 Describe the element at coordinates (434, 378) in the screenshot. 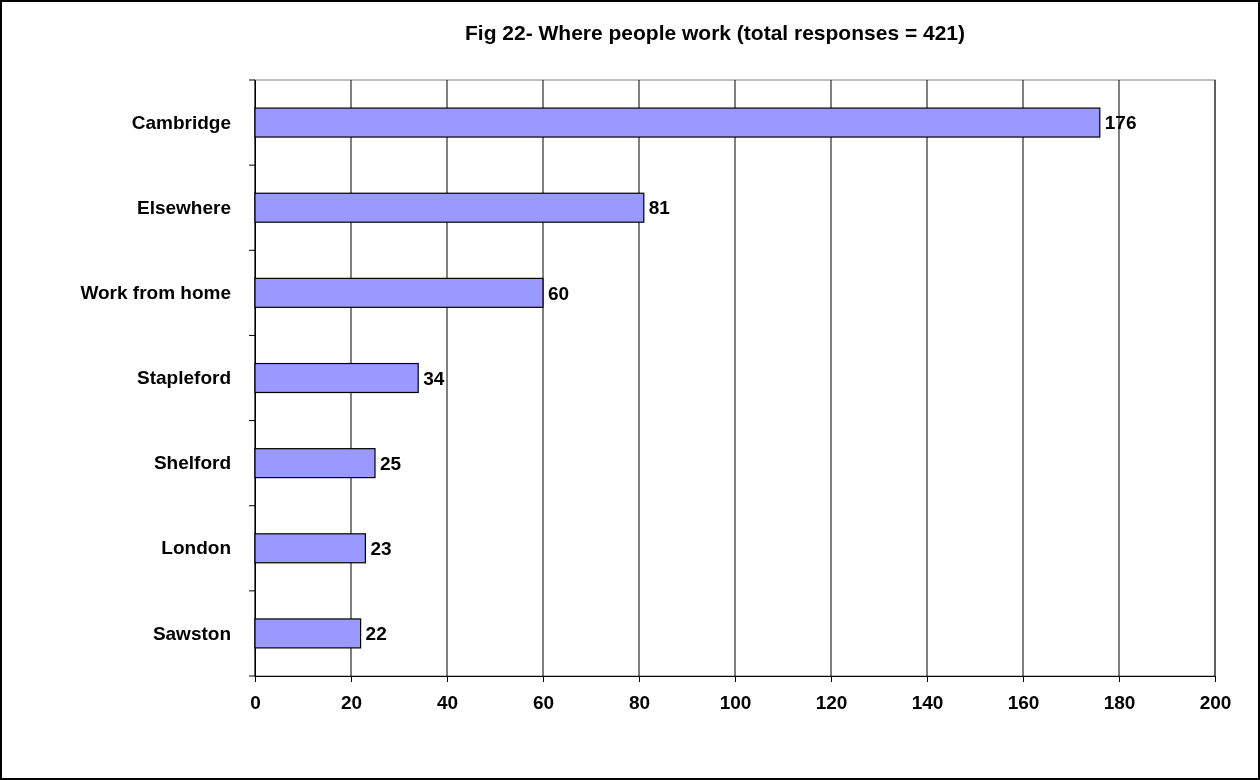

I see `data-label: 34` at that location.